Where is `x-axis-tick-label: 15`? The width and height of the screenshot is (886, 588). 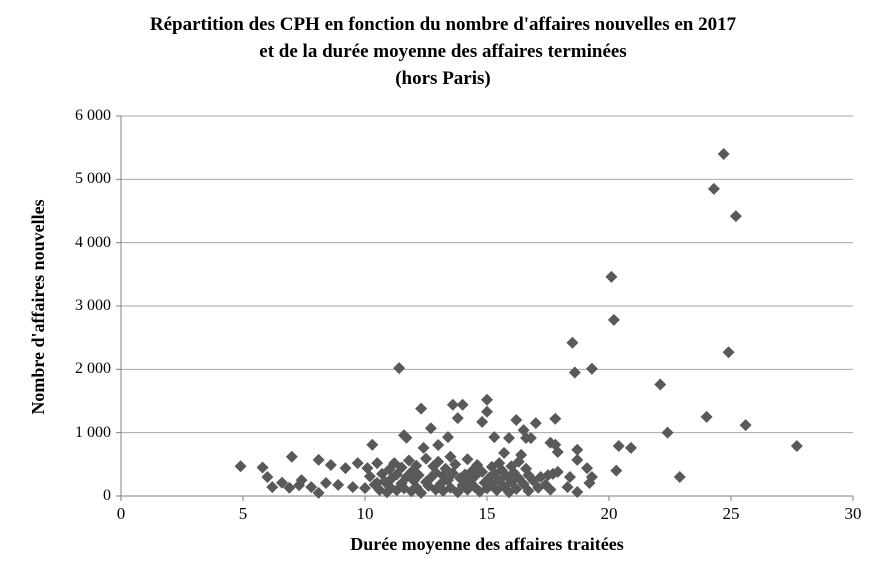 x-axis-tick-label: 15 is located at coordinates (487, 513).